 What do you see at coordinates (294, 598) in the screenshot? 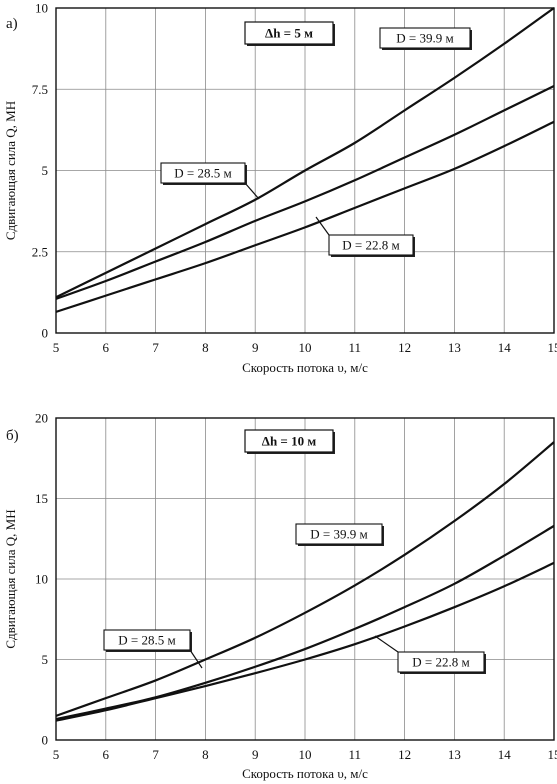
I see `series-labels: D = 39.9 м D = 28.5 м D = 22.8 м` at bounding box center [294, 598].